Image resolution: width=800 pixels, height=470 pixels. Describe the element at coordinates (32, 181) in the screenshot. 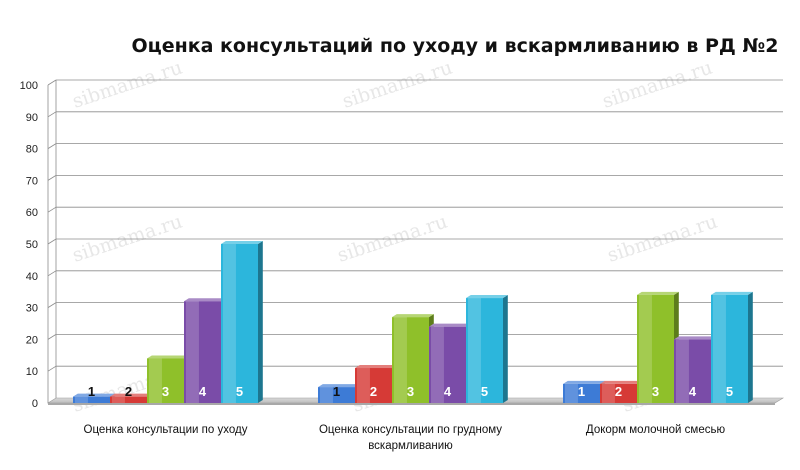

I see `y-tick-label: 70` at that location.